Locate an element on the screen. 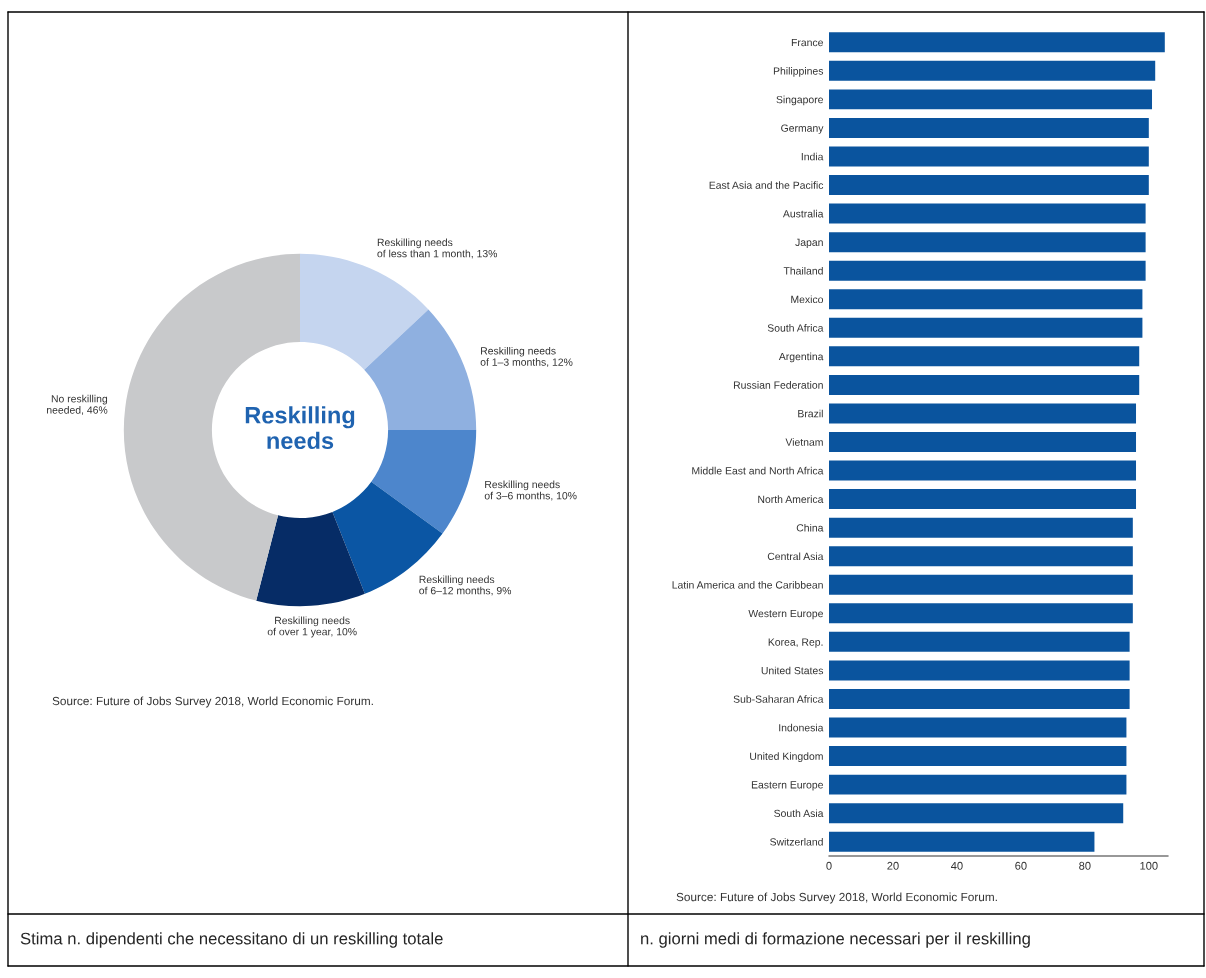 The height and width of the screenshot is (978, 1206). y-tick-label: India is located at coordinates (812, 156).